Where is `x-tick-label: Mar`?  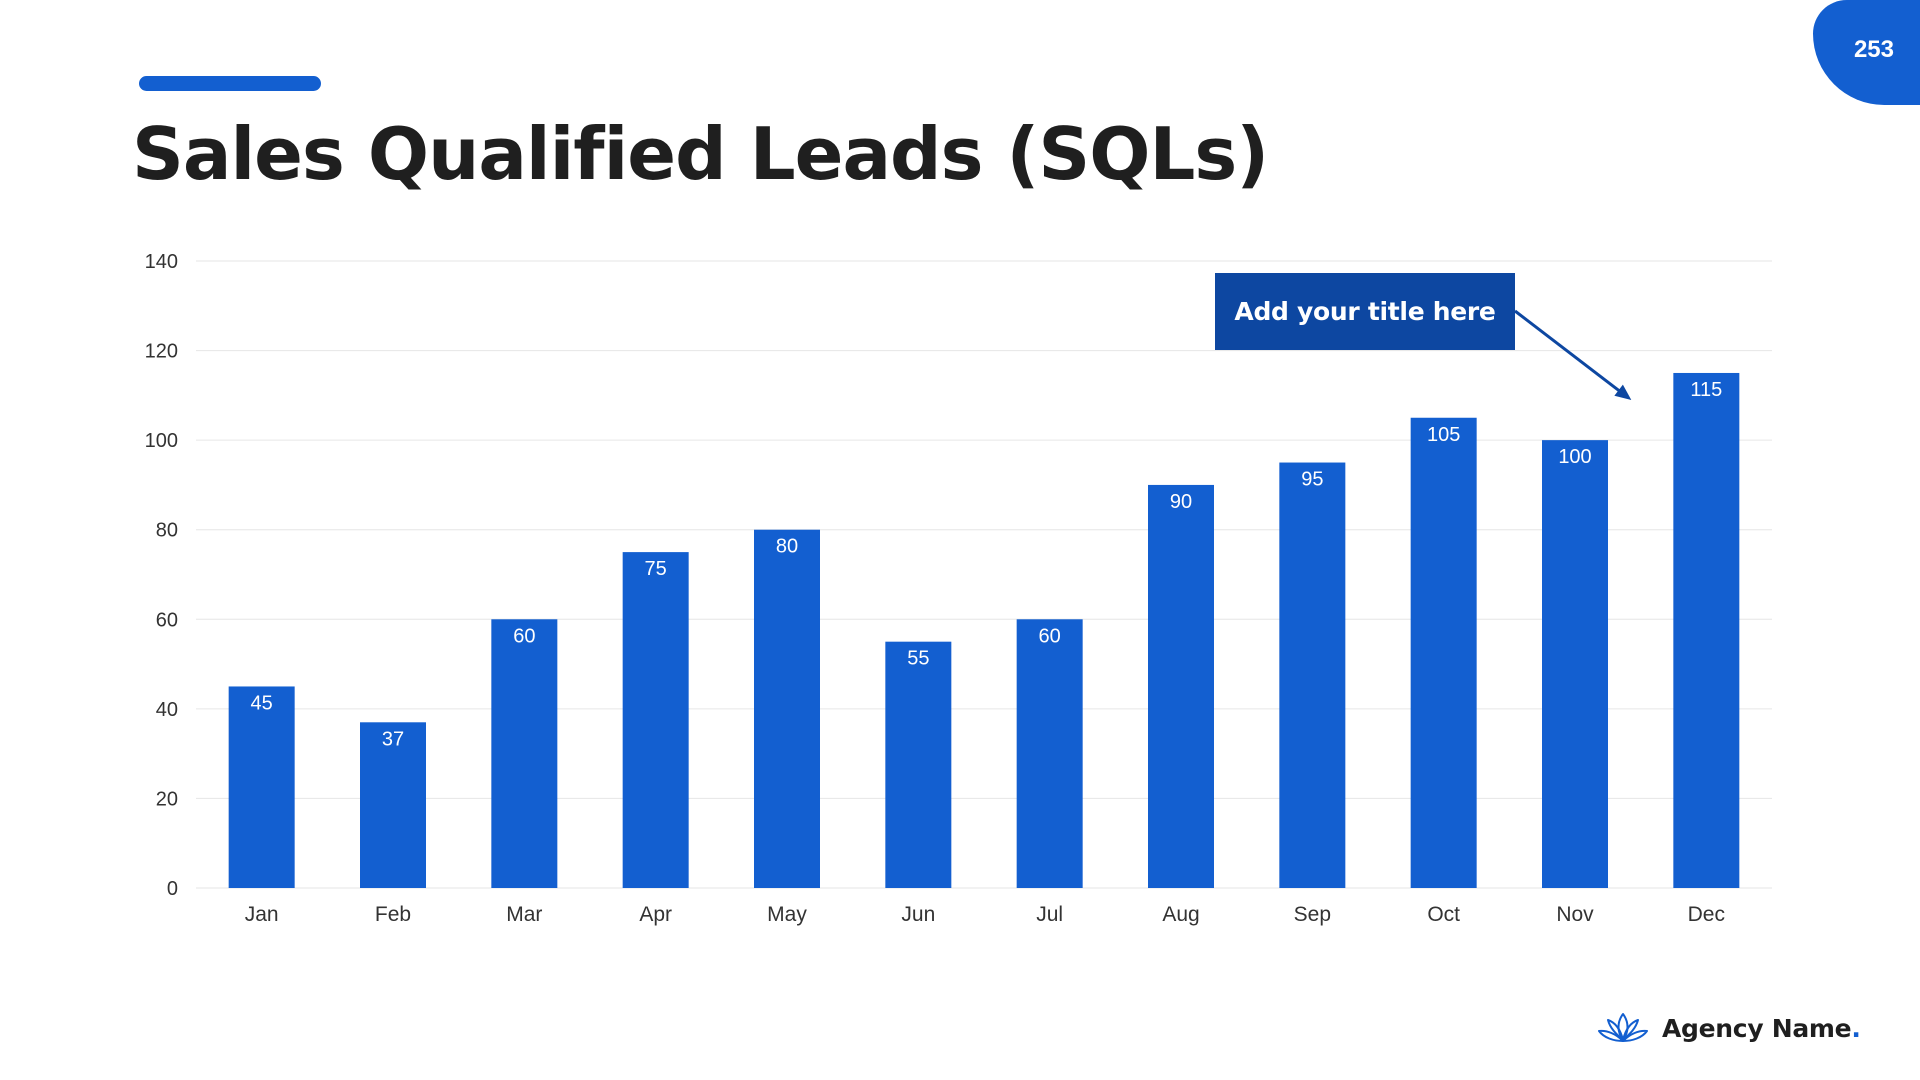 x-tick-label: Mar is located at coordinates (524, 914).